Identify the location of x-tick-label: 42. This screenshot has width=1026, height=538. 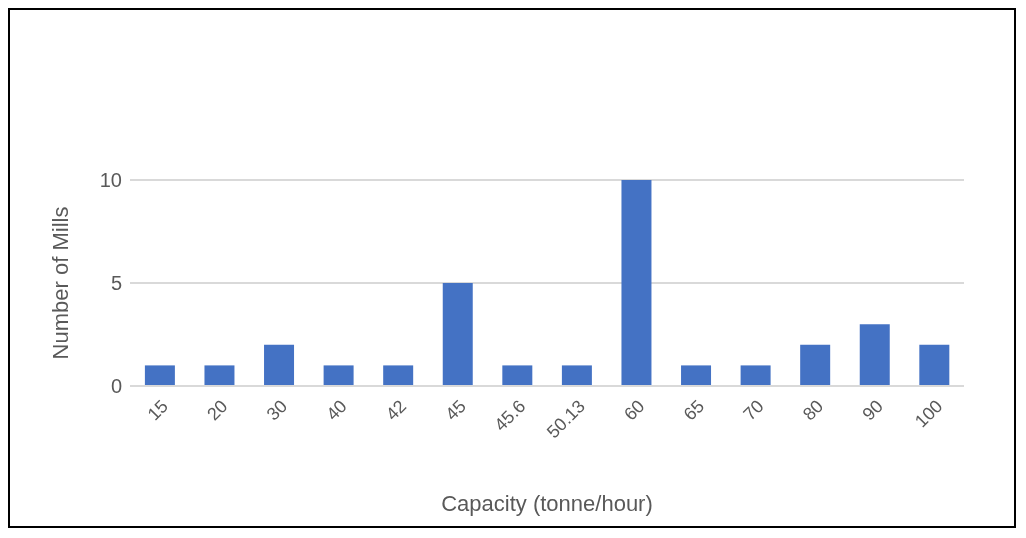
(396, 410).